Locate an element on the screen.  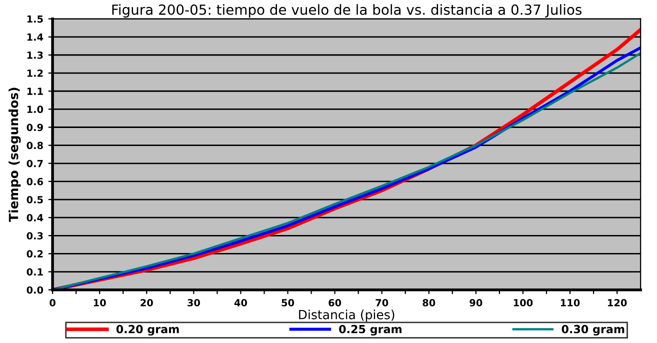
y-tick-label: 0.8 is located at coordinates (34, 146).